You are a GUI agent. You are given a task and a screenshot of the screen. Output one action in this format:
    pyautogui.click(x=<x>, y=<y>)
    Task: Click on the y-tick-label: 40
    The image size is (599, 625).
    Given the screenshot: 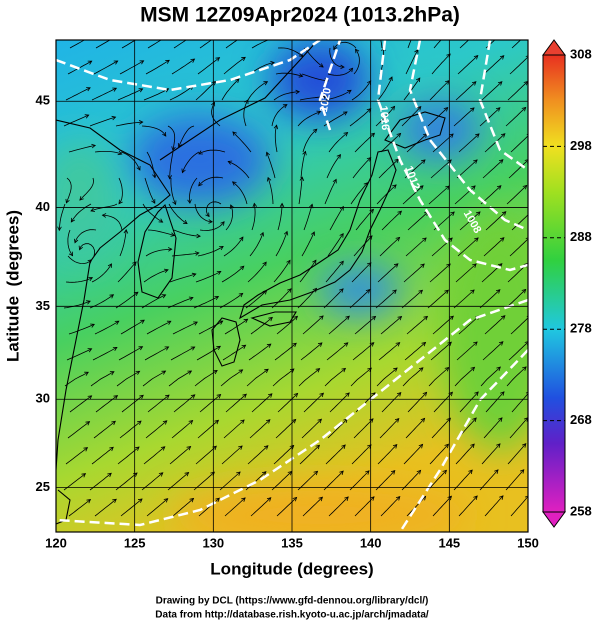 What is the action you would take?
    pyautogui.click(x=43, y=206)
    